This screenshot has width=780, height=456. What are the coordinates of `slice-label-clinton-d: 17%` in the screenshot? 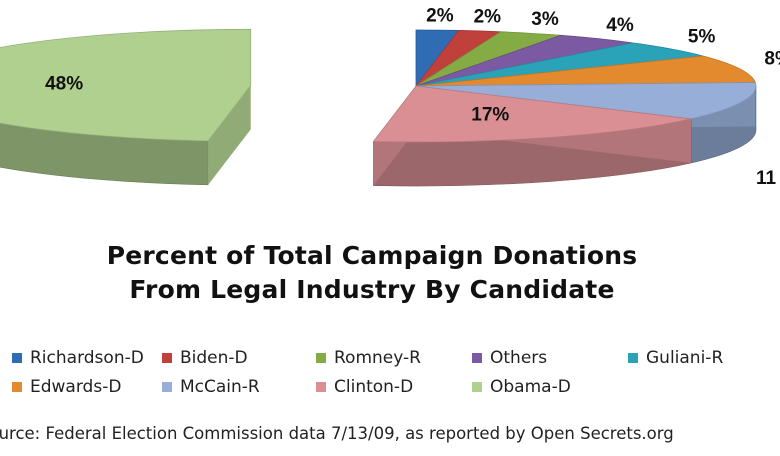 It's located at (490, 114).